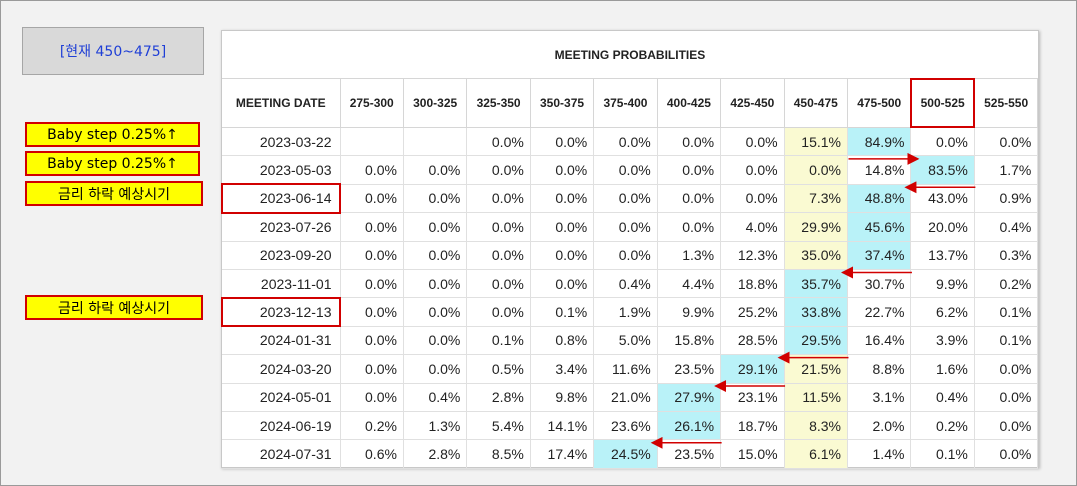 The image size is (1077, 486). I want to click on probability-cell: 13.7%, so click(942, 255).